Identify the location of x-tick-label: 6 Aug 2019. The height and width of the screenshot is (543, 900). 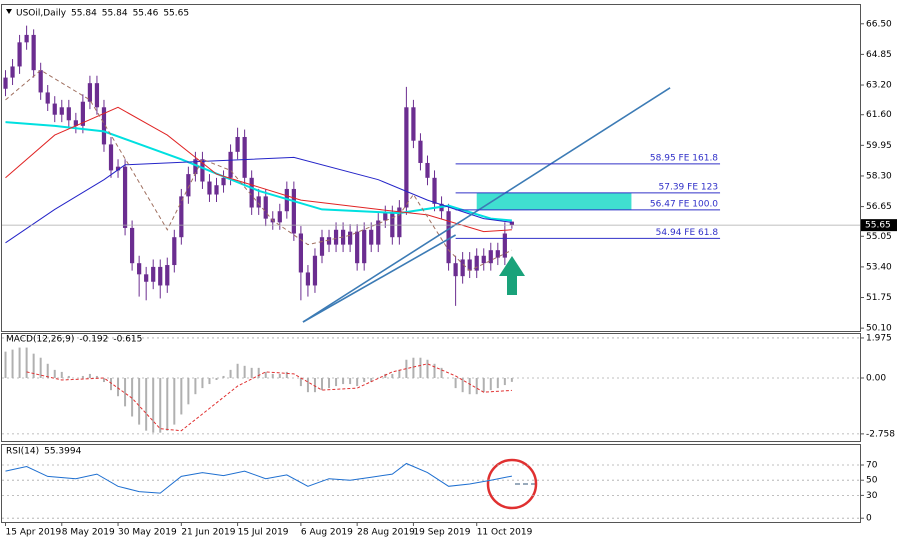
(327, 533).